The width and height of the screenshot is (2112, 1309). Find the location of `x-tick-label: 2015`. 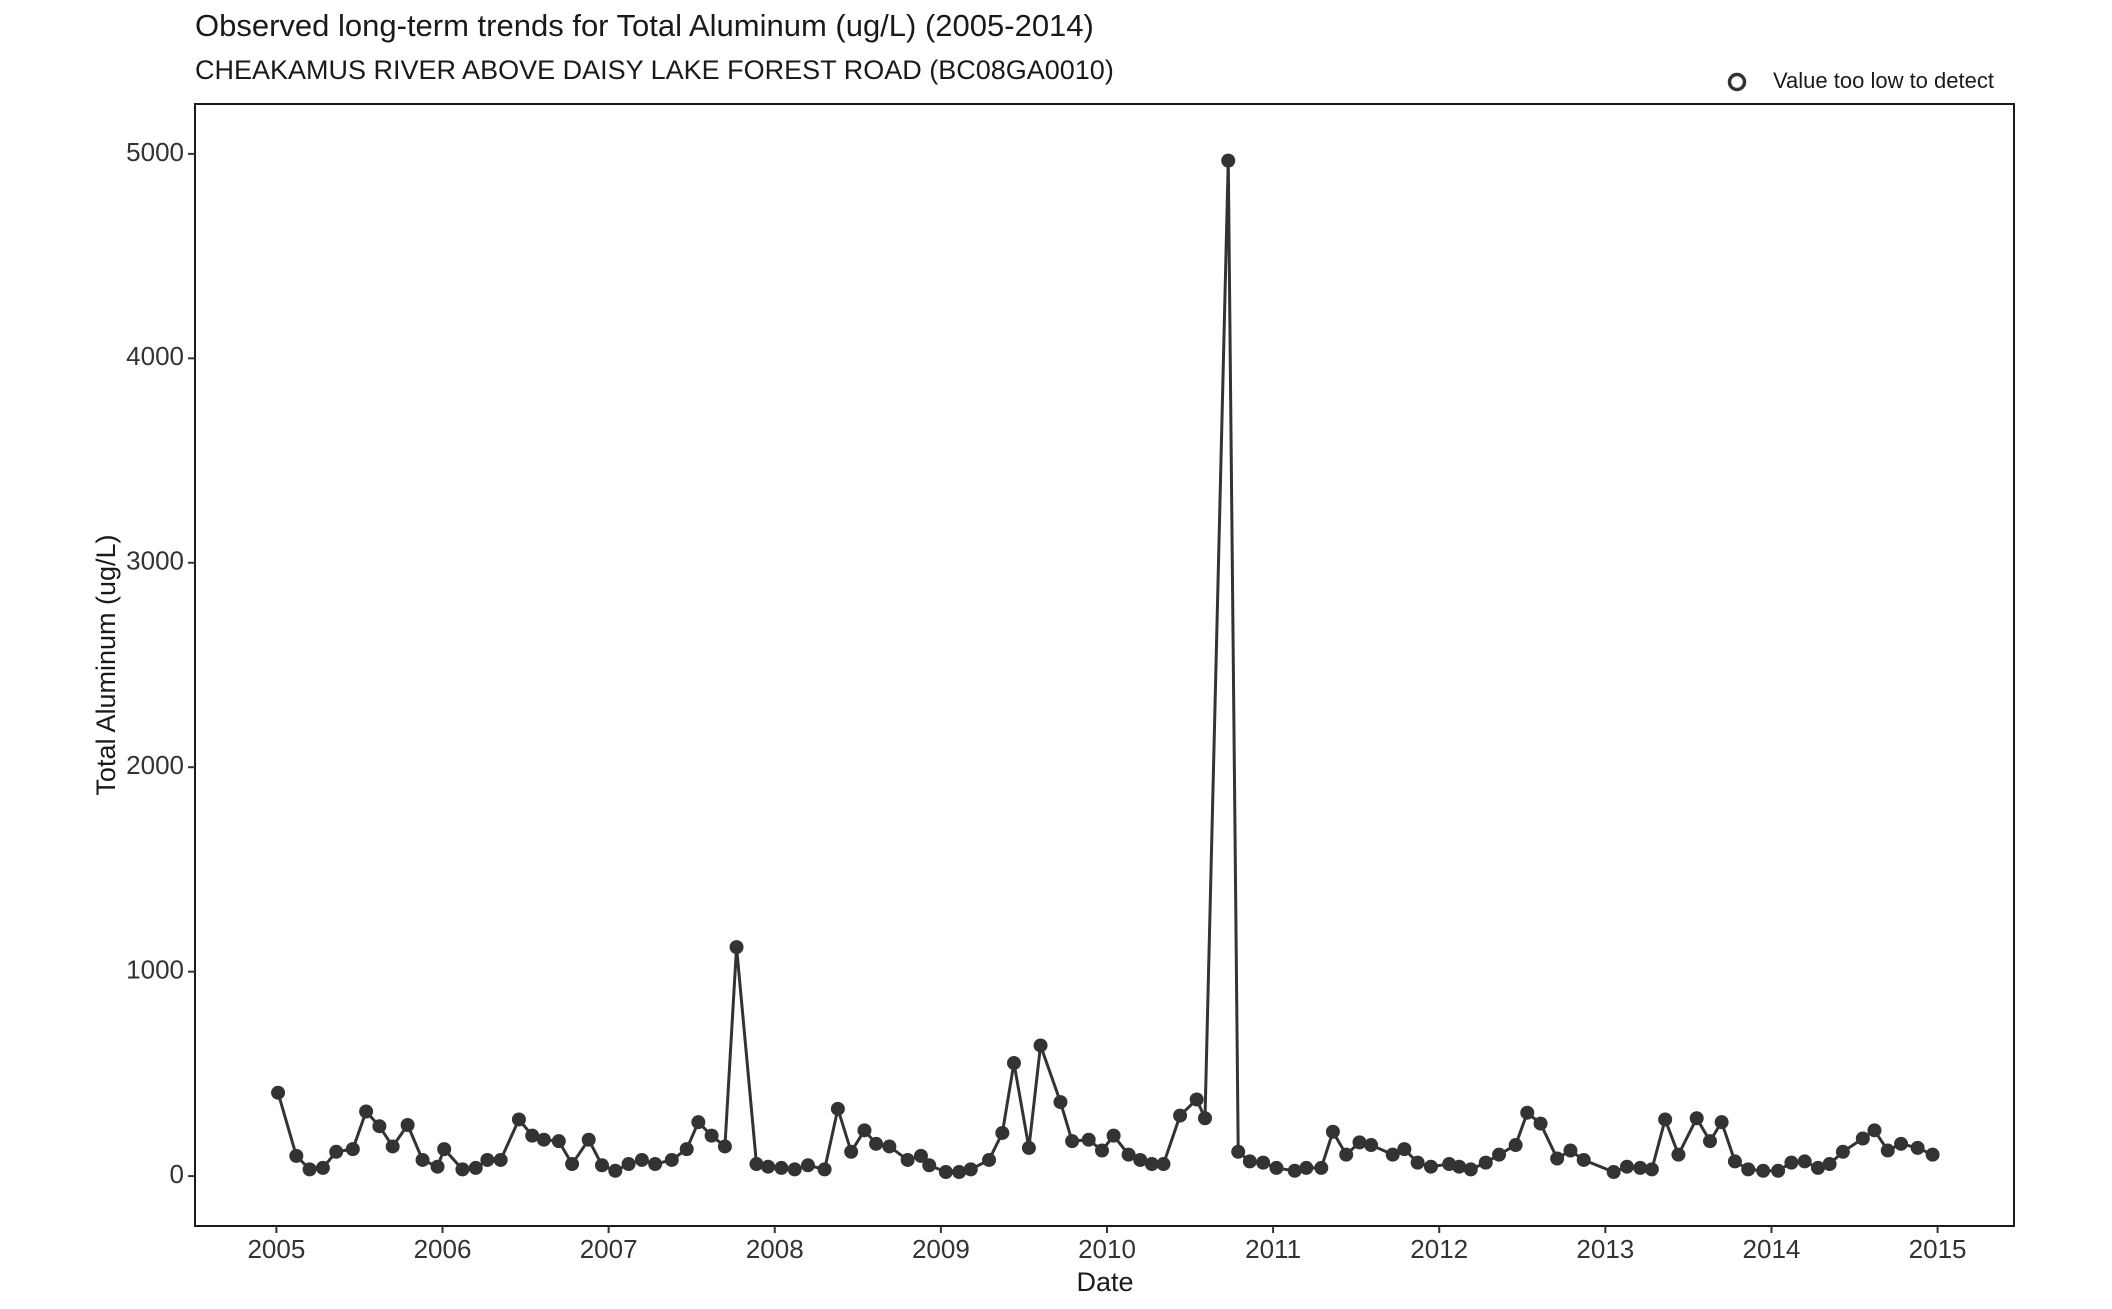

x-tick-label: 2015 is located at coordinates (1938, 1249).